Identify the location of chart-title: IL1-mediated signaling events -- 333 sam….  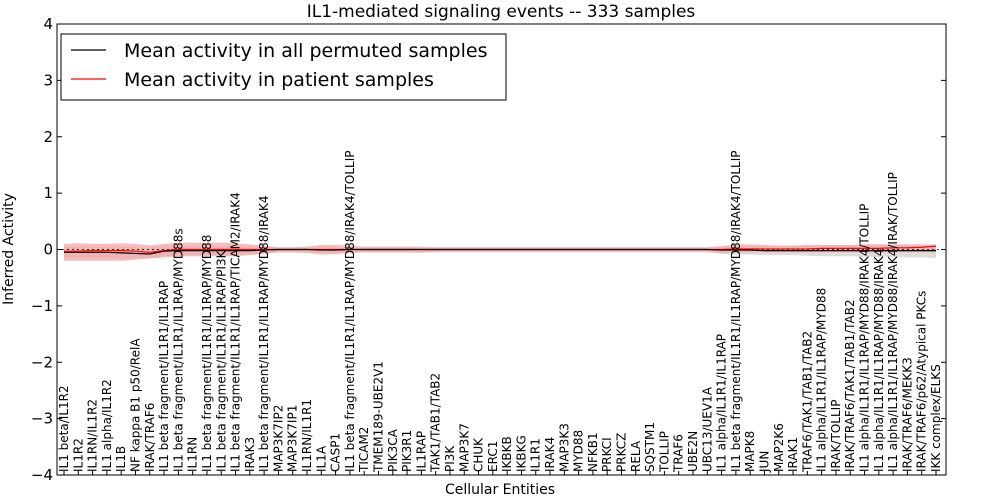
(501, 12).